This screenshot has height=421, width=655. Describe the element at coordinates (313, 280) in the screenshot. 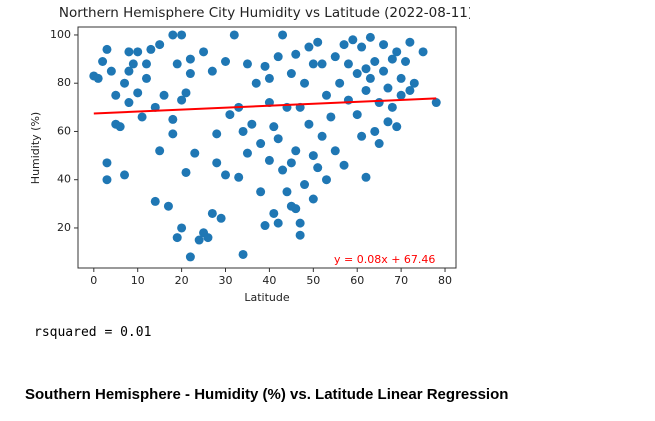

I see `x-tick-label: 50` at that location.